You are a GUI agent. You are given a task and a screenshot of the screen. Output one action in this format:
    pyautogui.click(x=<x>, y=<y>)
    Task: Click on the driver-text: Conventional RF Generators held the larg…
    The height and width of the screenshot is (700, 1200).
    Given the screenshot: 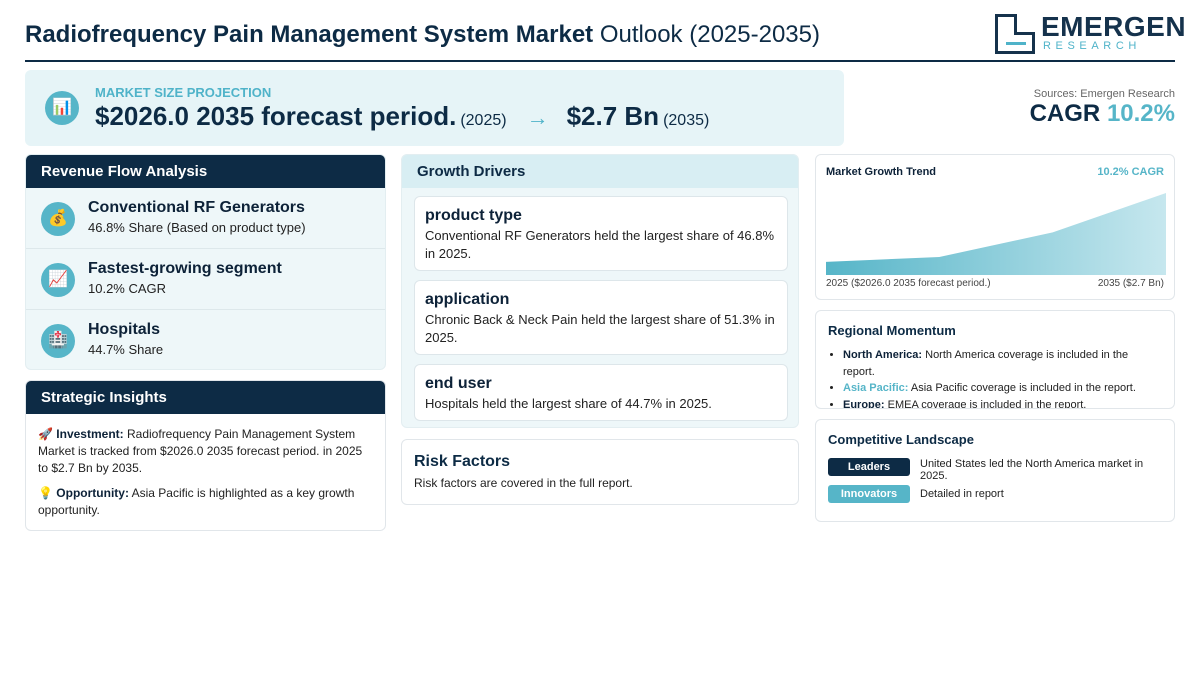 What is the action you would take?
    pyautogui.click(x=600, y=244)
    